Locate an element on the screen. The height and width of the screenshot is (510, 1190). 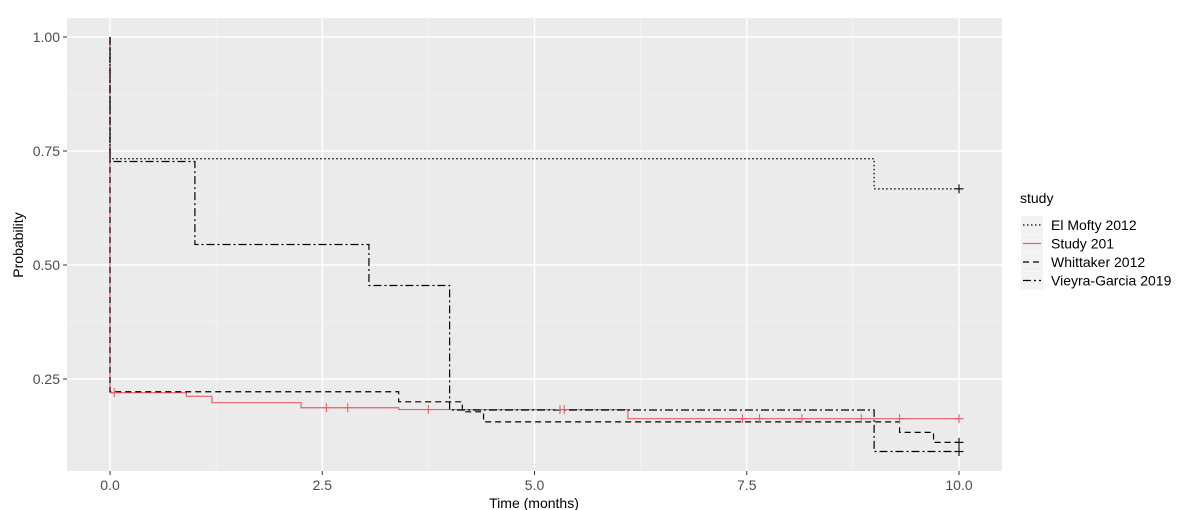
legend-title: study is located at coordinates (1036, 198).